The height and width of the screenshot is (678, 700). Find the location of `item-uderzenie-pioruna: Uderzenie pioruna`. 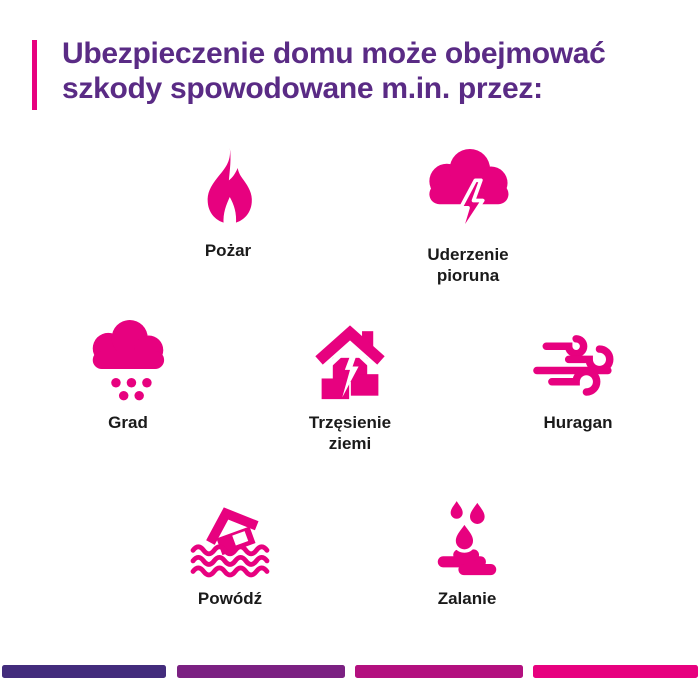

item-uderzenie-pioruna: Uderzenie pioruna is located at coordinates (468, 217).